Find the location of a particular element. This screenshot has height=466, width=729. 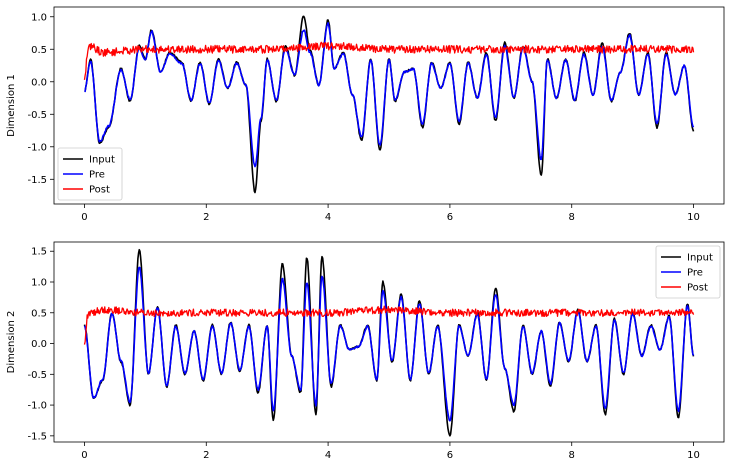

y-axis-label: Dimension 1 is located at coordinates (11, 105).